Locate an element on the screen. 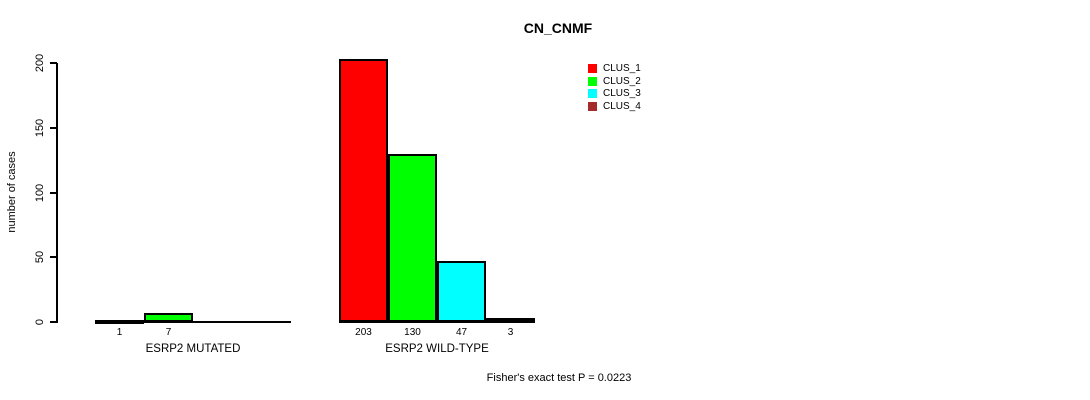 This screenshot has width=1090, height=400. bar-clus_2-group1 is located at coordinates (168, 317).